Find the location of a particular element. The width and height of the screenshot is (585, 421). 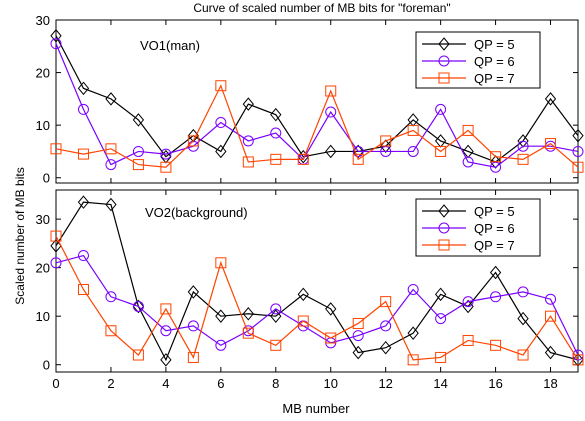

y-tick-label: 10 is located at coordinates (43, 125).